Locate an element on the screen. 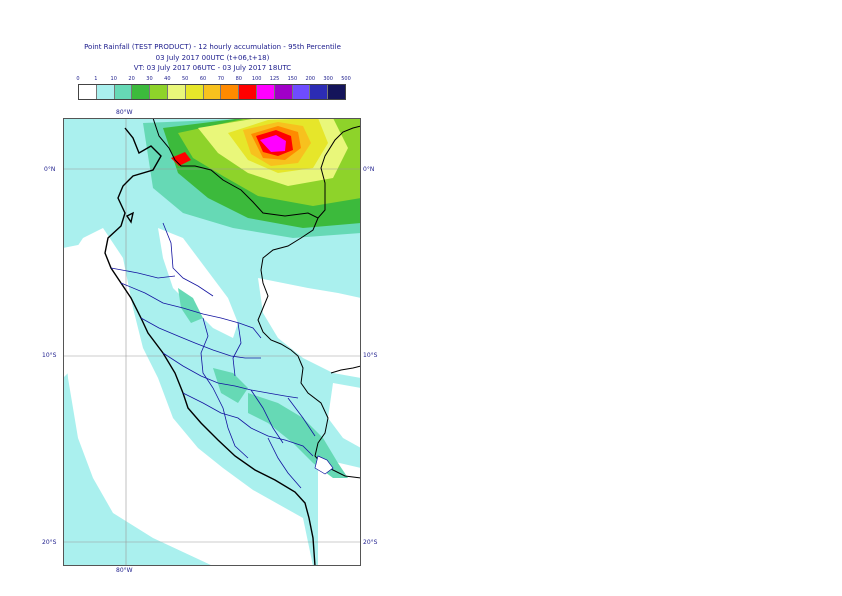 This screenshot has width=842, height=596. regional-borders is located at coordinates (213, 355).